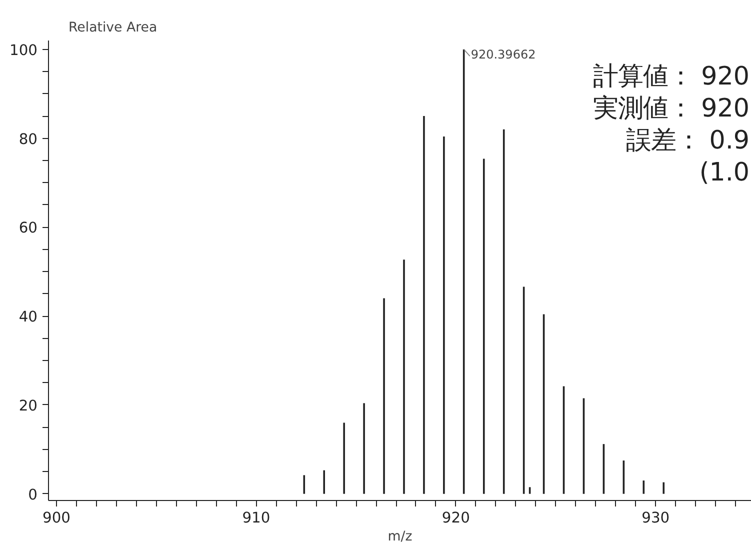 The image size is (751, 547). Describe the element at coordinates (113, 28) in the screenshot. I see `y-axis-title: Relative Area` at that location.